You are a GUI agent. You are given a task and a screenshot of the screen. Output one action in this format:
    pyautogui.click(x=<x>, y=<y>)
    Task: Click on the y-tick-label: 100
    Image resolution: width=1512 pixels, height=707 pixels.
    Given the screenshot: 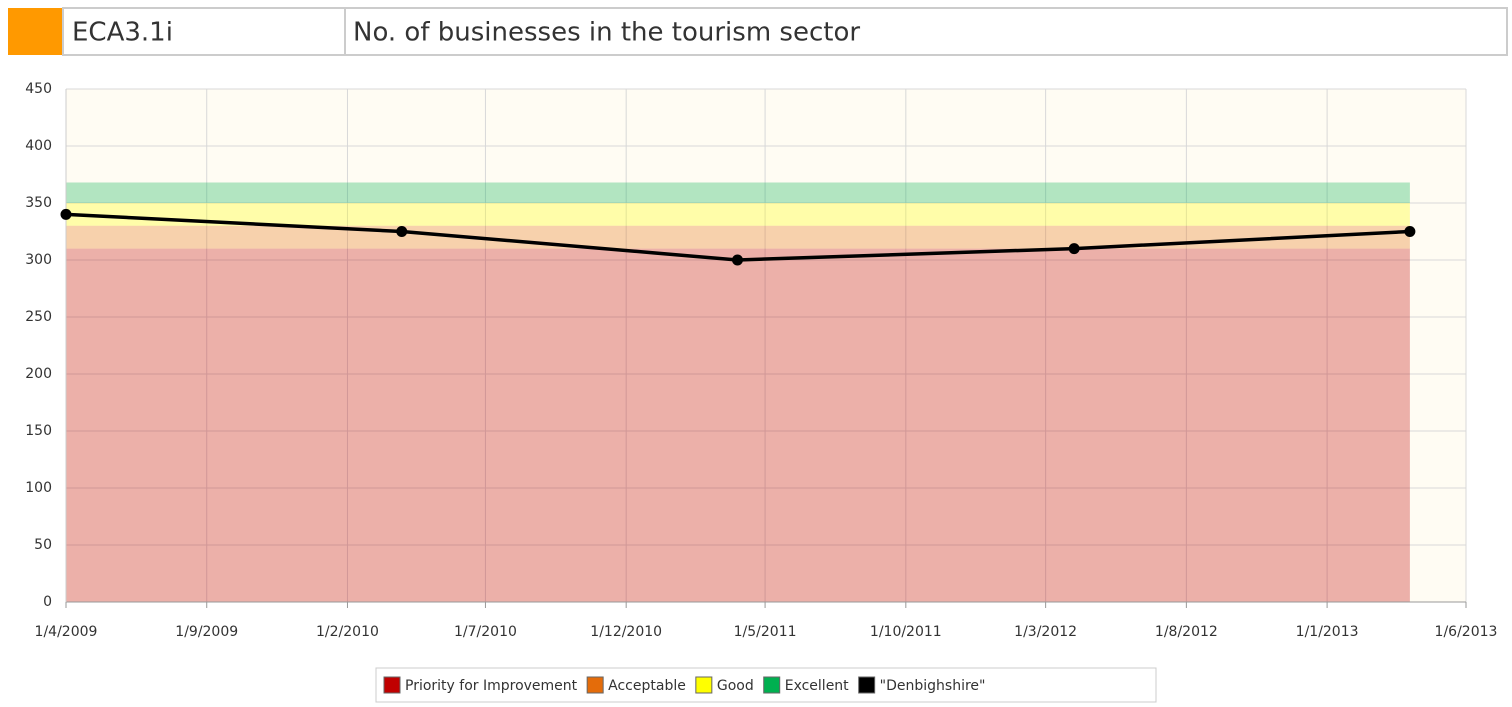 What is the action you would take?
    pyautogui.click(x=38, y=488)
    